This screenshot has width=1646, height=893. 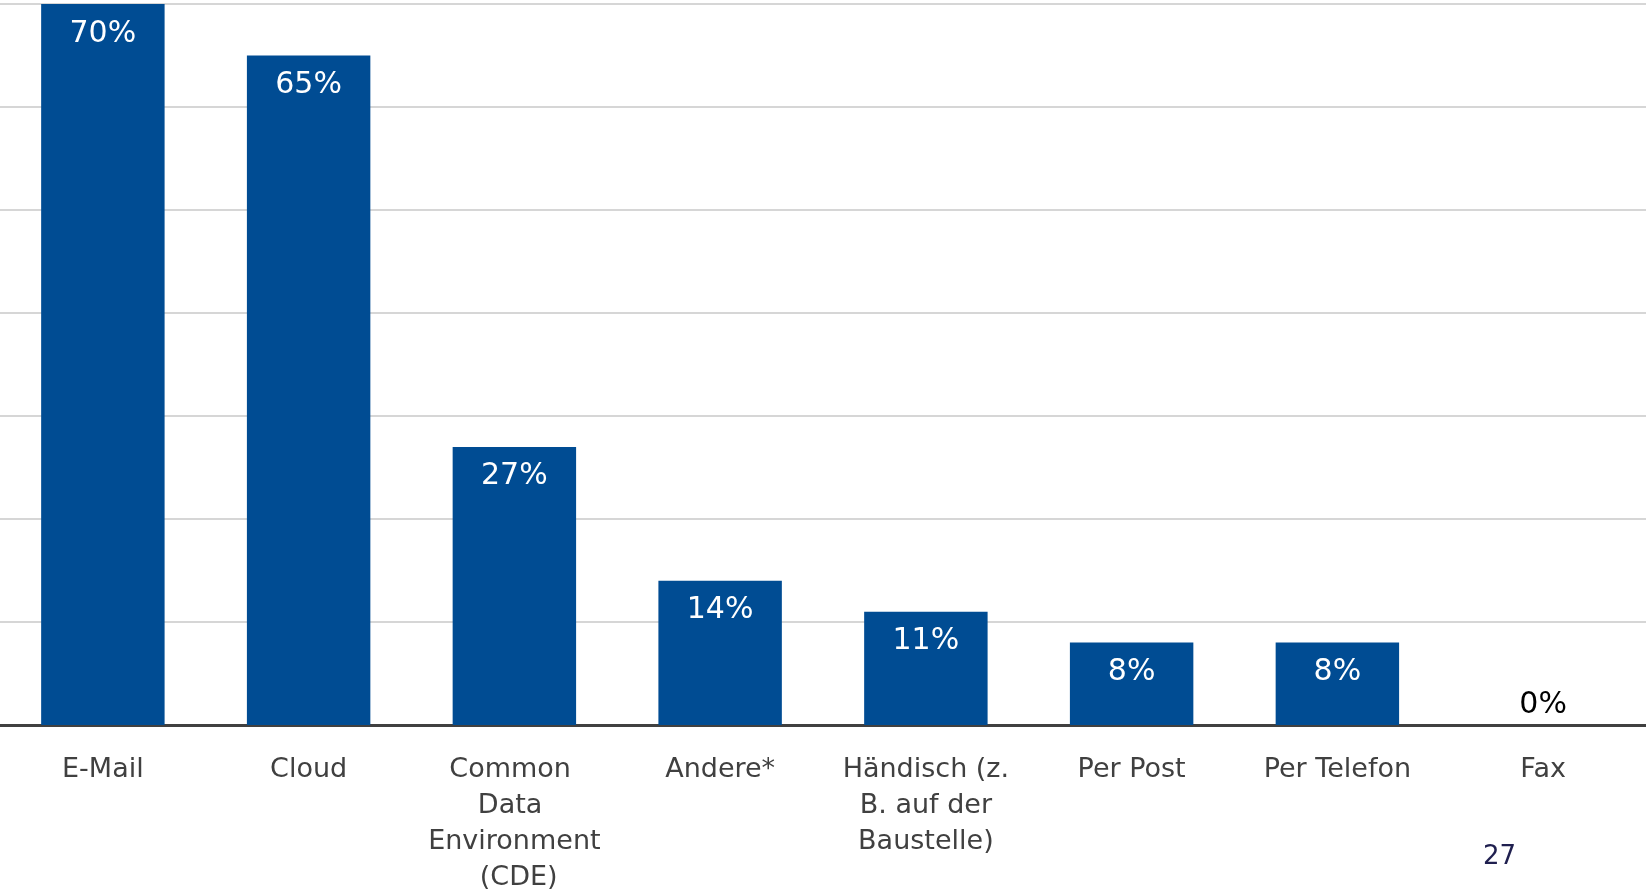 What do you see at coordinates (1543, 767) in the screenshot?
I see `x-tick-label: Fax` at bounding box center [1543, 767].